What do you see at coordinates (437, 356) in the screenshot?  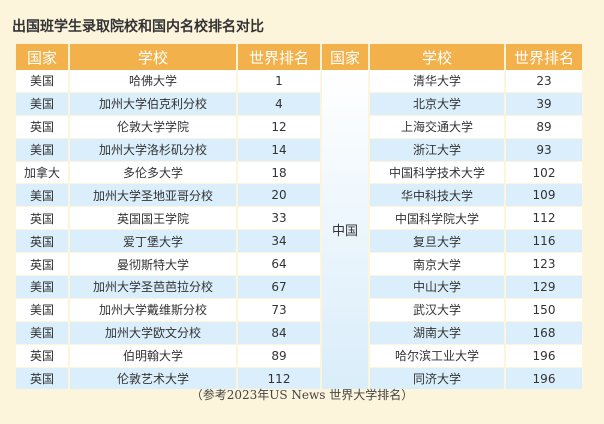 I see `china-school-cell: 哈尔滨工业大学` at bounding box center [437, 356].